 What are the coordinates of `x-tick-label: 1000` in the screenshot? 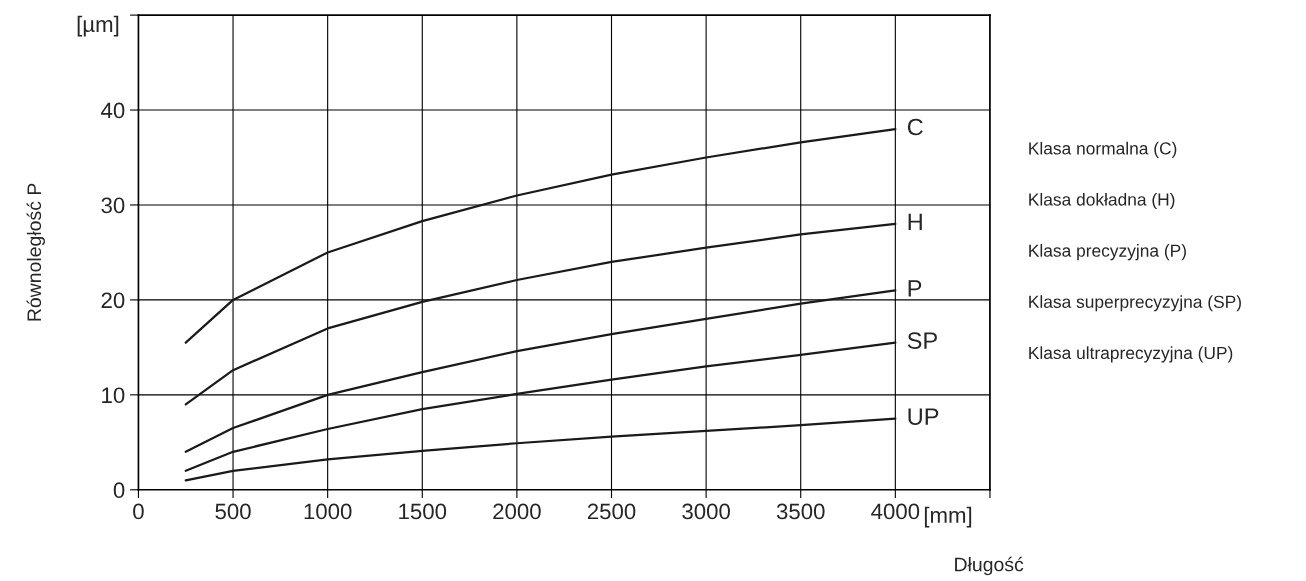 It's located at (328, 511).